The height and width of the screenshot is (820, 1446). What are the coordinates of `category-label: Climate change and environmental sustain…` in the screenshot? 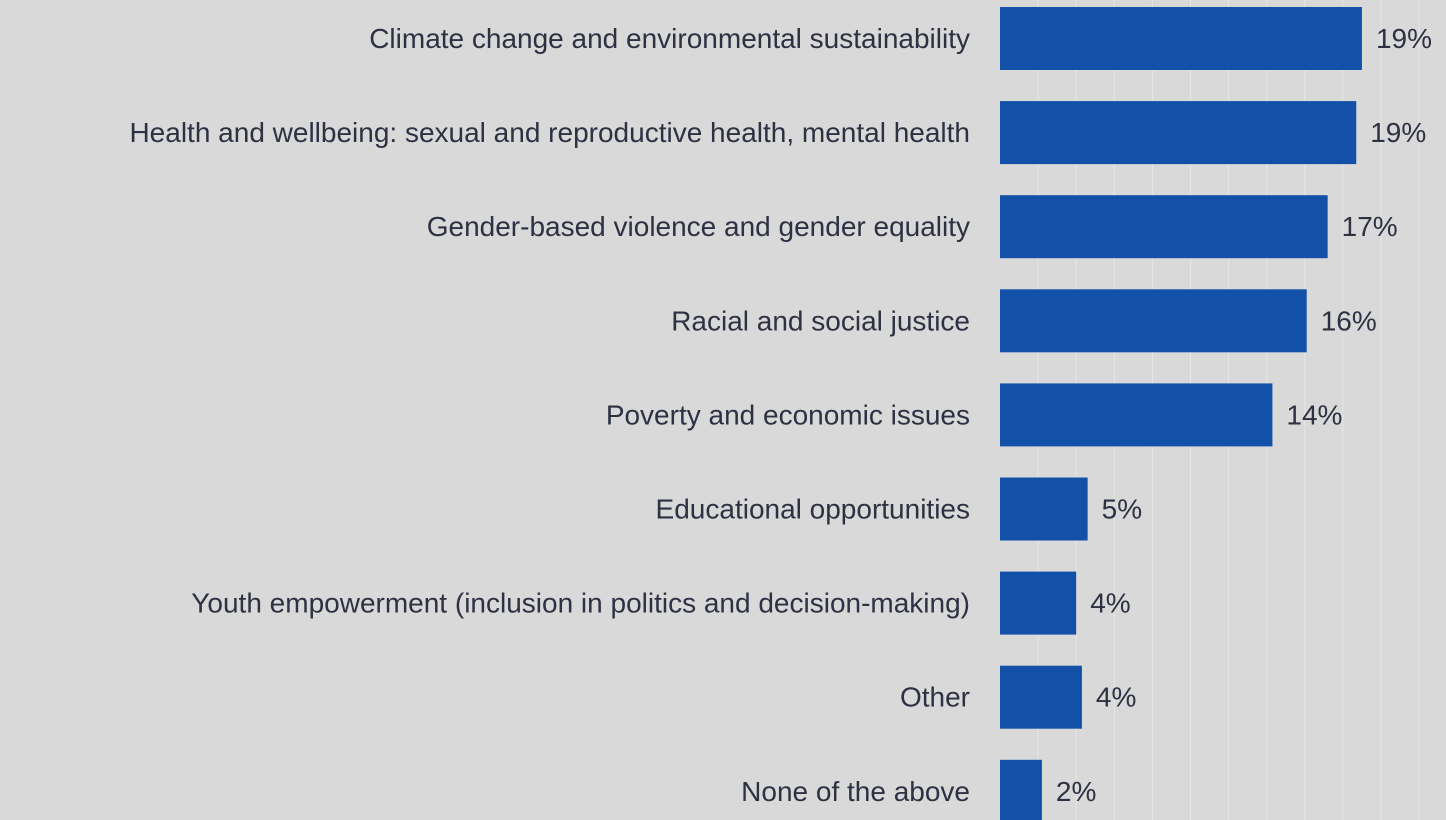 It's located at (669, 38).